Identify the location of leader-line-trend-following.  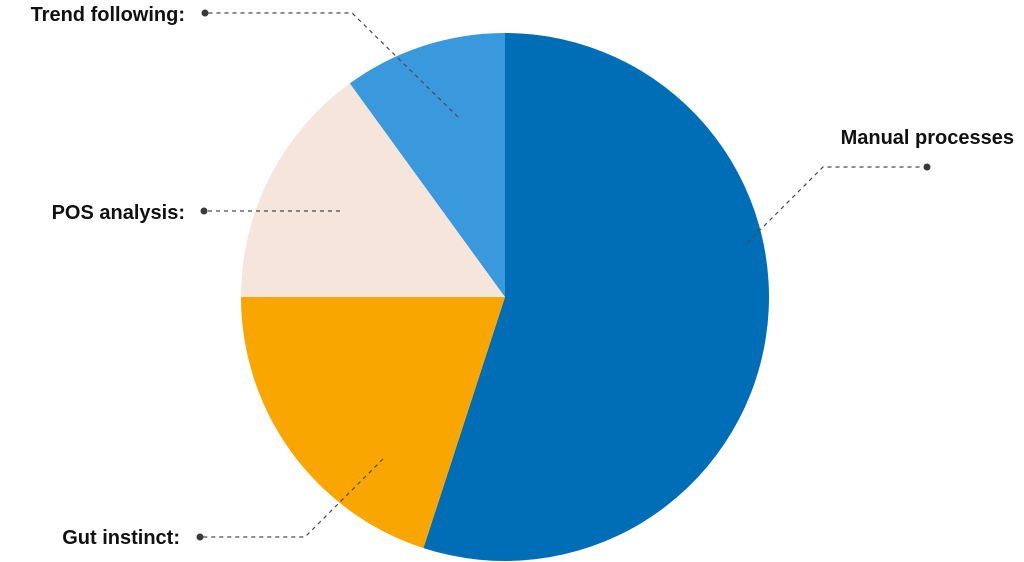
(332, 65).